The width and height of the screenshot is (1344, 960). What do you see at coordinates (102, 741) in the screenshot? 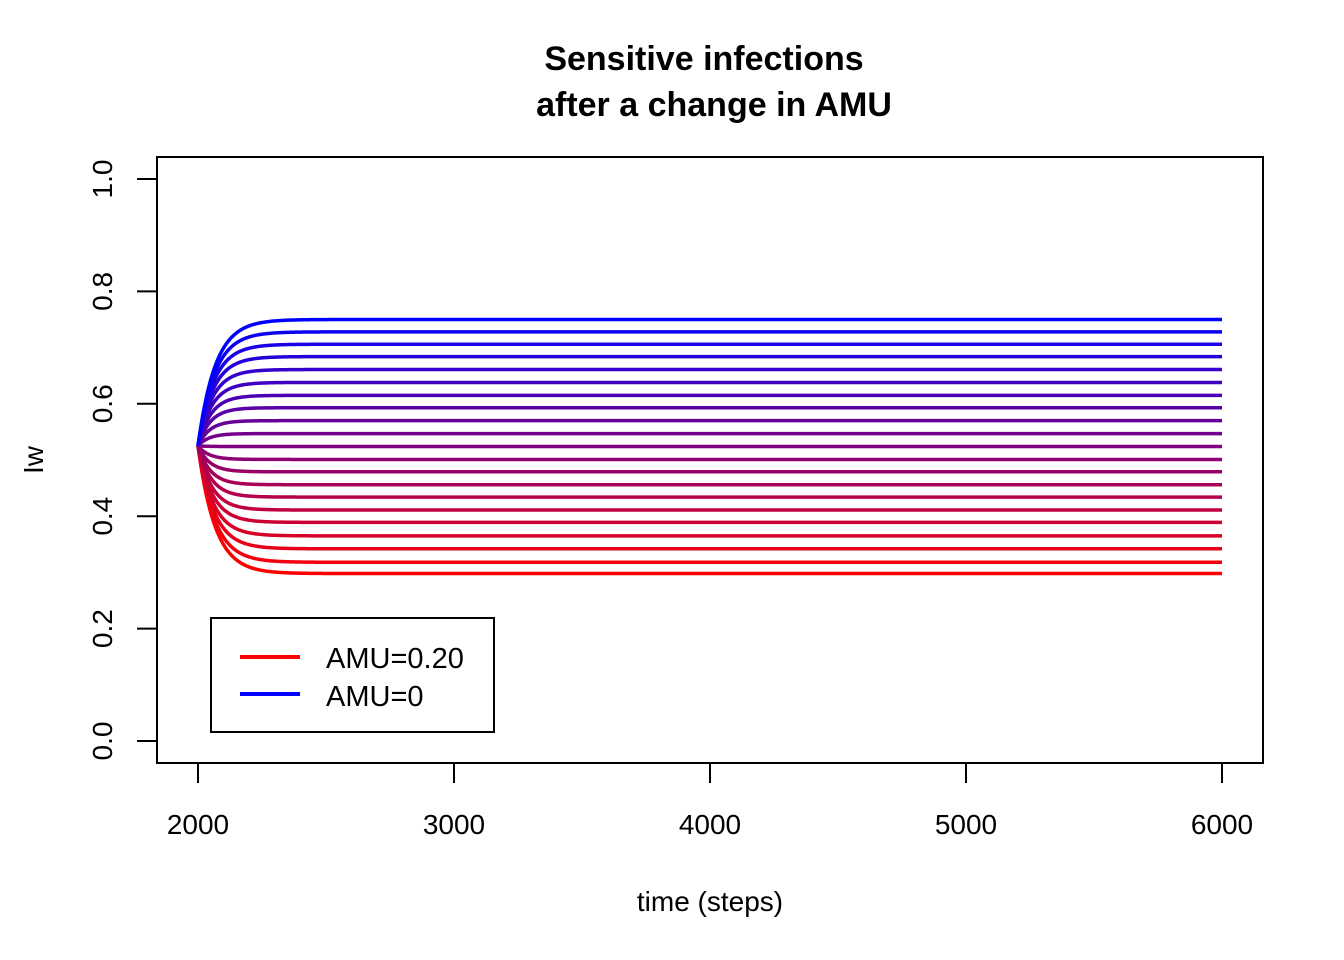
I see `y-tick-label: 0.0` at bounding box center [102, 741].